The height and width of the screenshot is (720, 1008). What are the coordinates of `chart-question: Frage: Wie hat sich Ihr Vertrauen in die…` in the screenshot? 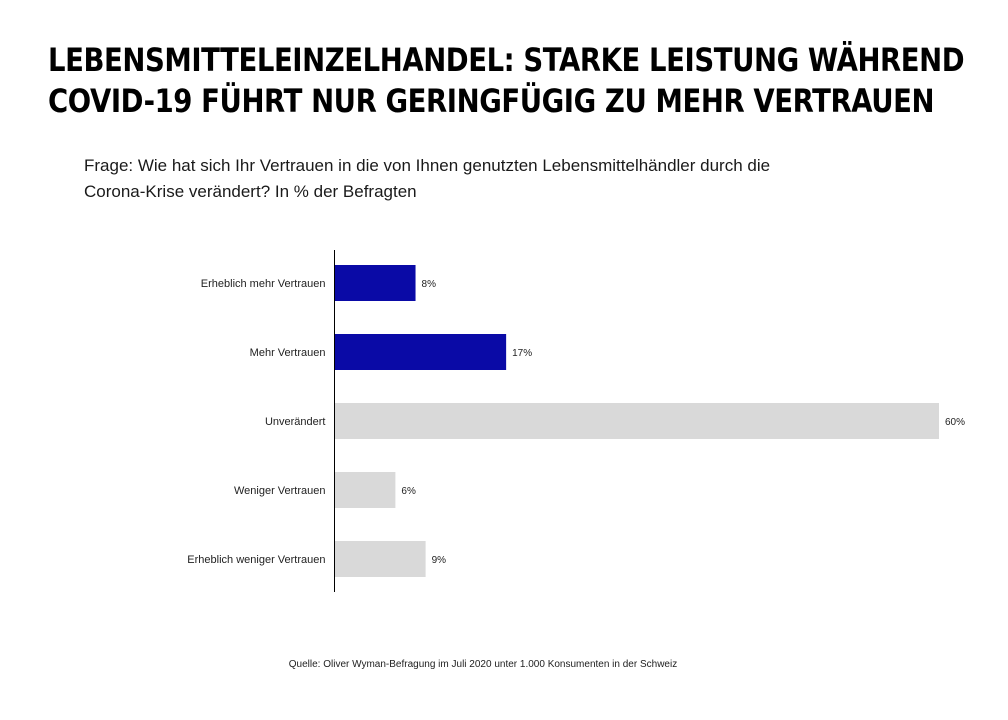 It's located at (499, 179).